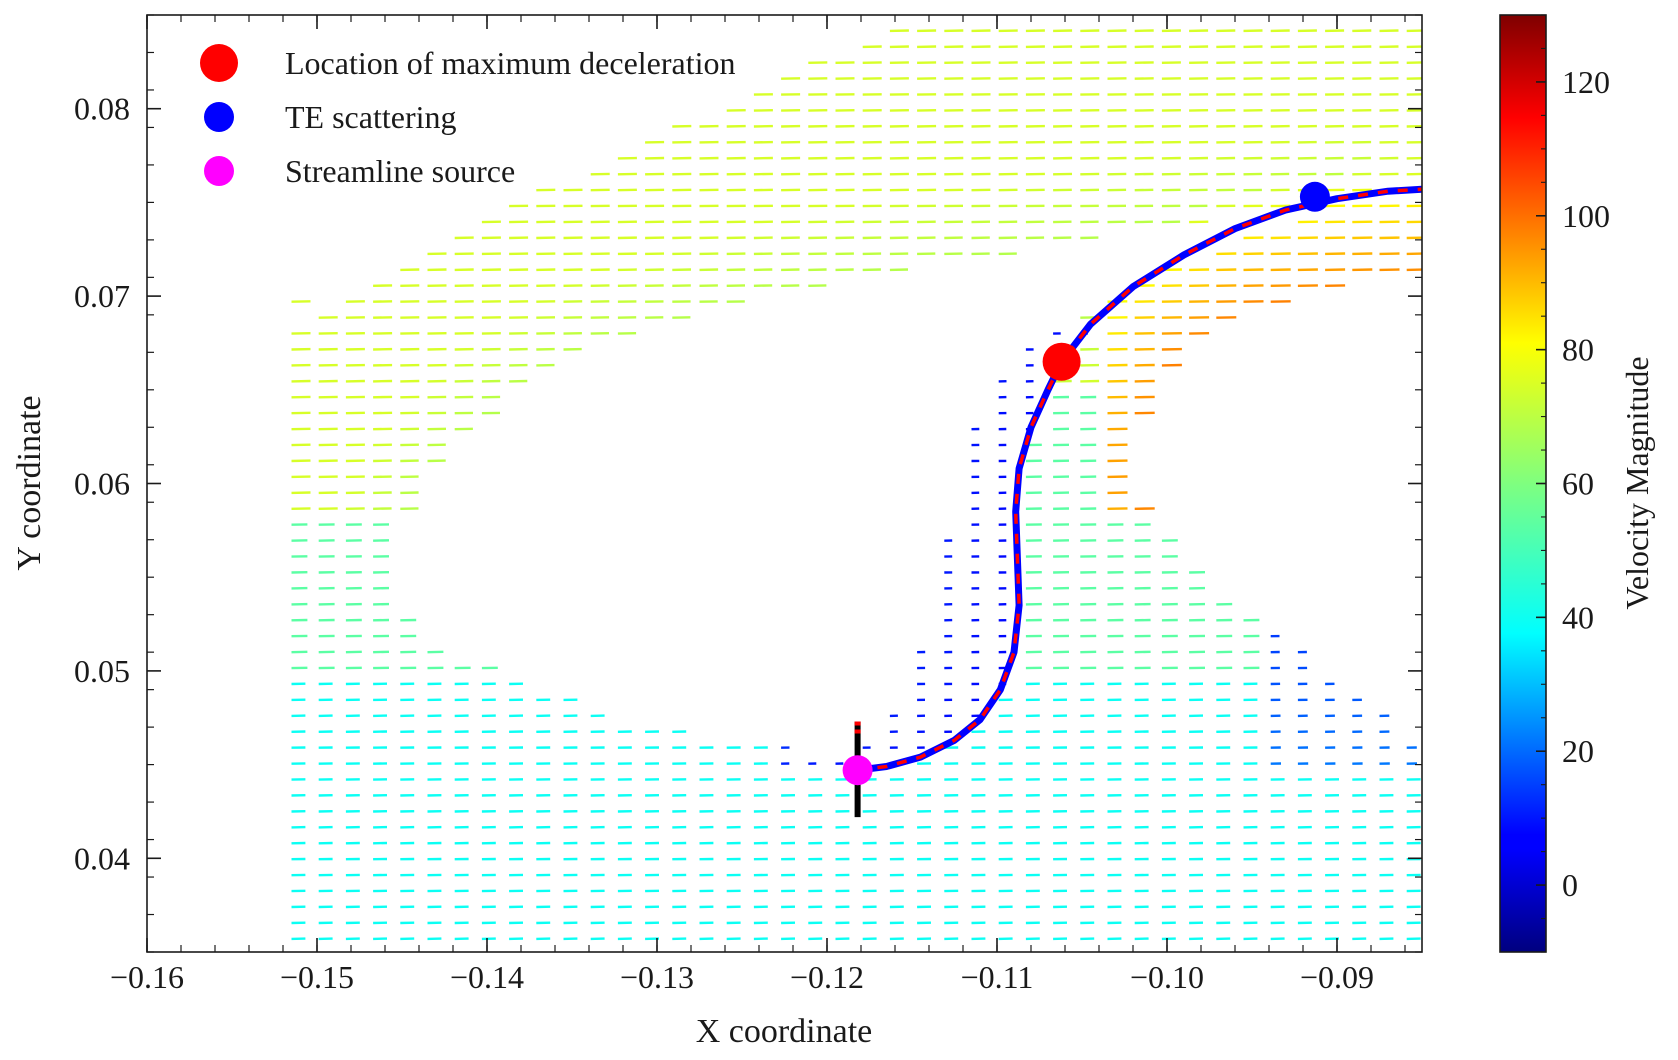 The width and height of the screenshot is (1678, 1060). Describe the element at coordinates (1586, 82) in the screenshot. I see `colorbar-tick-label: 120` at that location.